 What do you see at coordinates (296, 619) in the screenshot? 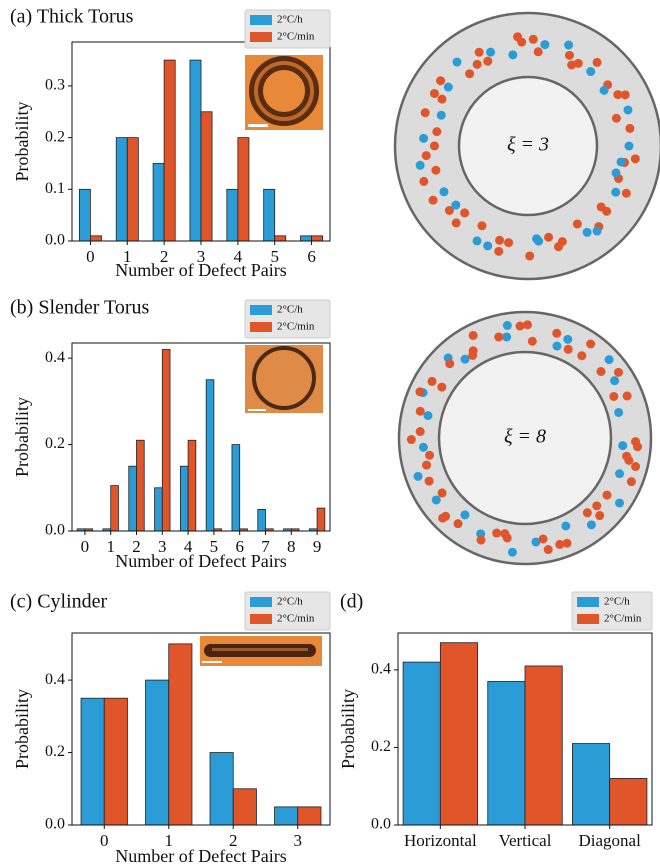
I see `legend-label: 2°C/min` at bounding box center [296, 619].